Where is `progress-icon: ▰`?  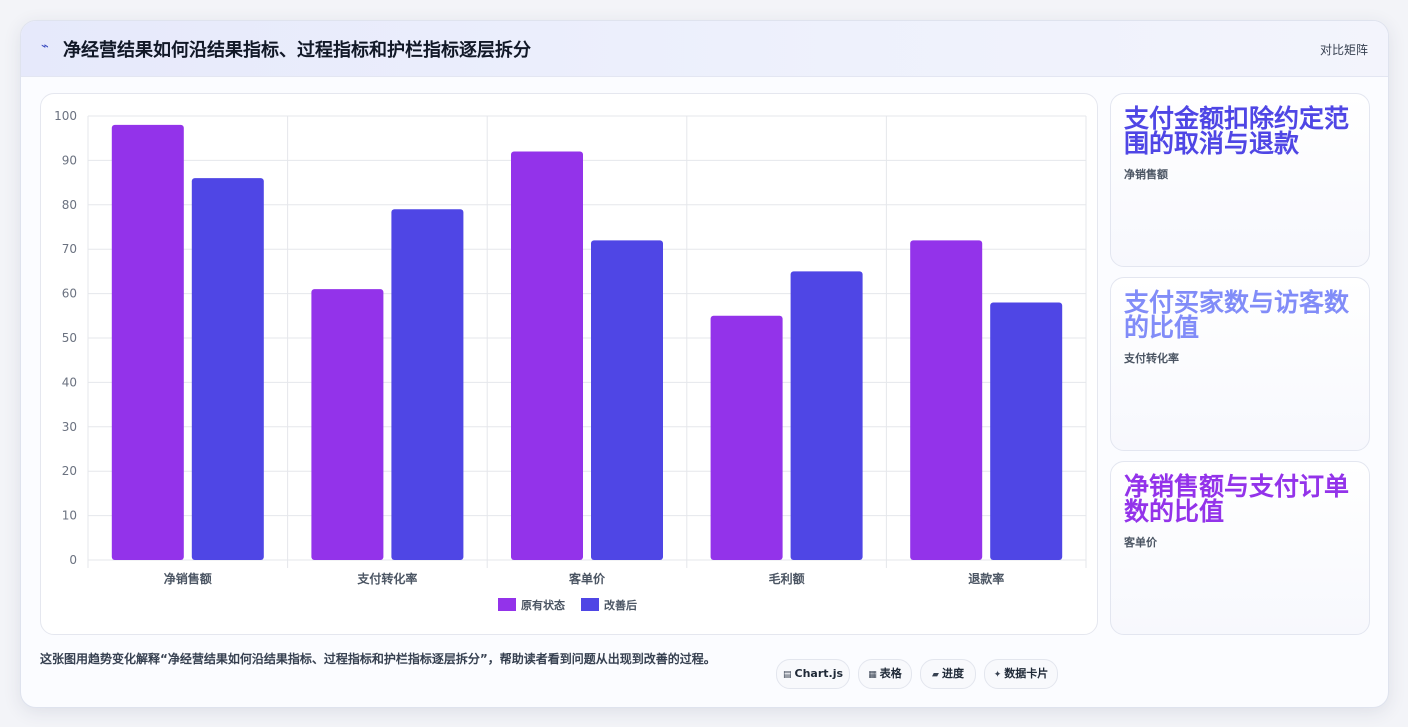
progress-icon: ▰ is located at coordinates (935, 675).